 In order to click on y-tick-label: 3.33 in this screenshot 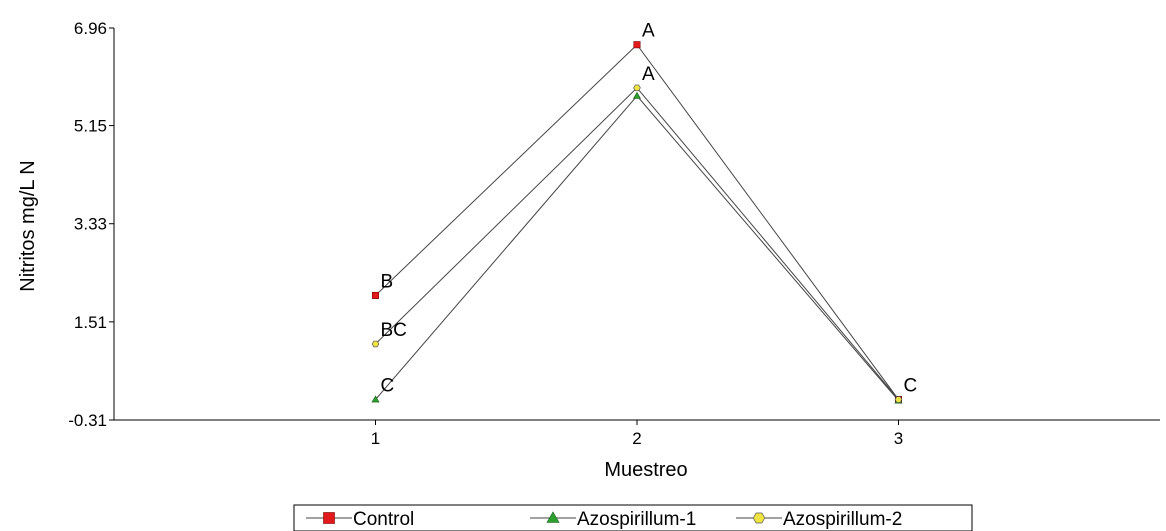, I will do `click(90, 224)`.